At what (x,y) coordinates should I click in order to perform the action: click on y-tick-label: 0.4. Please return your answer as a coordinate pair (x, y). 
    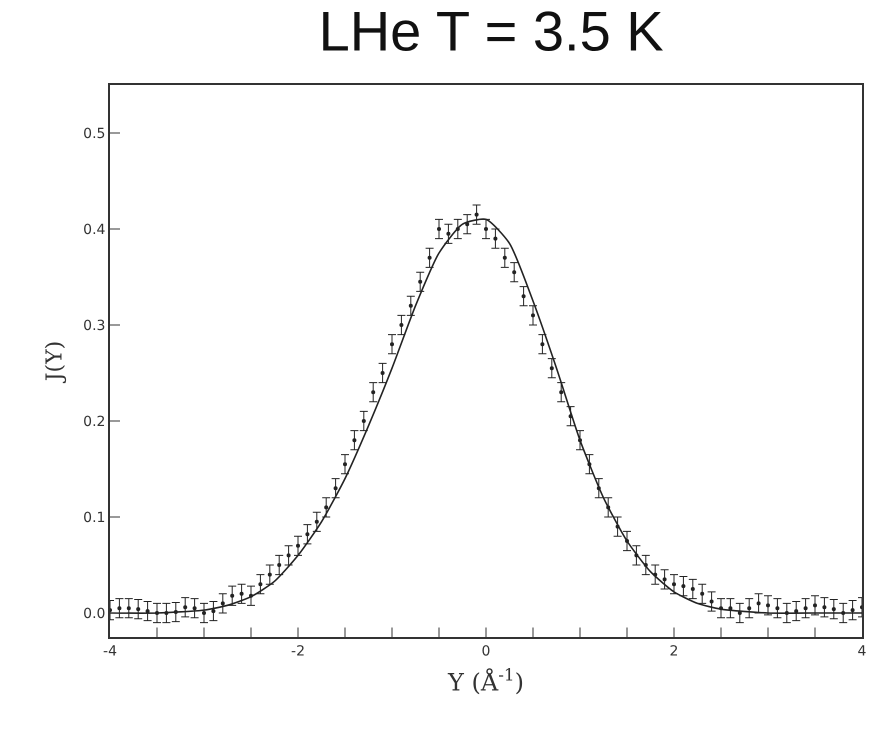
    Looking at the image, I should click on (94, 230).